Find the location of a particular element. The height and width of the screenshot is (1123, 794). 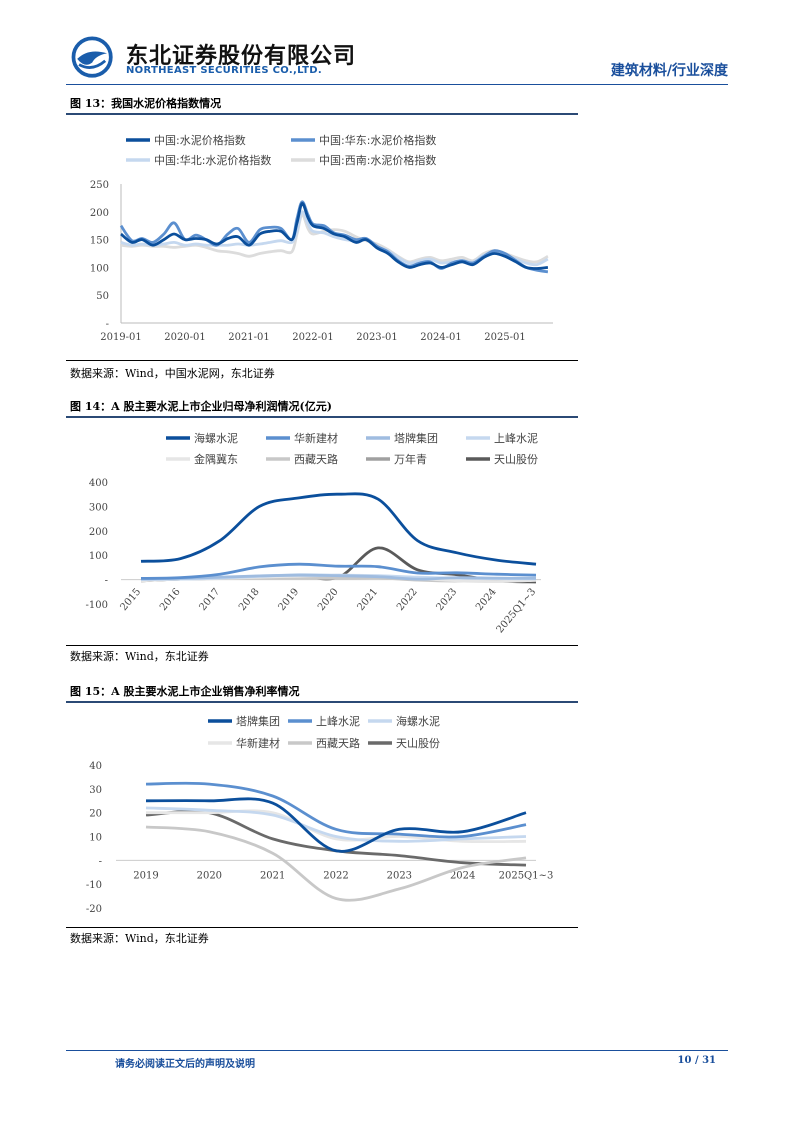

fig15-y-tick: 40 is located at coordinates (95, 766).